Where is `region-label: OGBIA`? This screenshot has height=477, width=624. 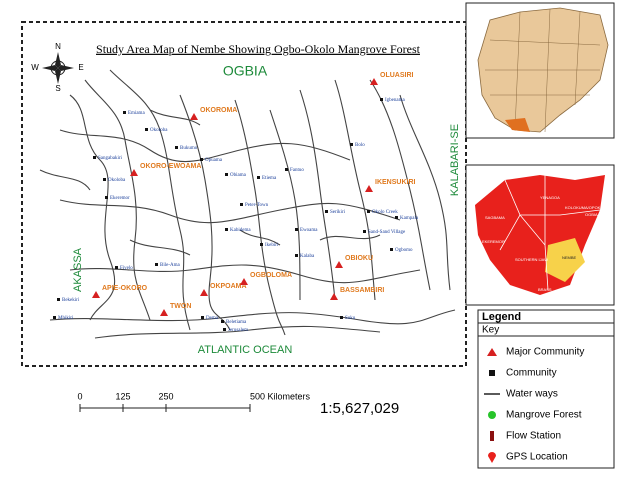 region-label: OGBIA is located at coordinates (245, 71).